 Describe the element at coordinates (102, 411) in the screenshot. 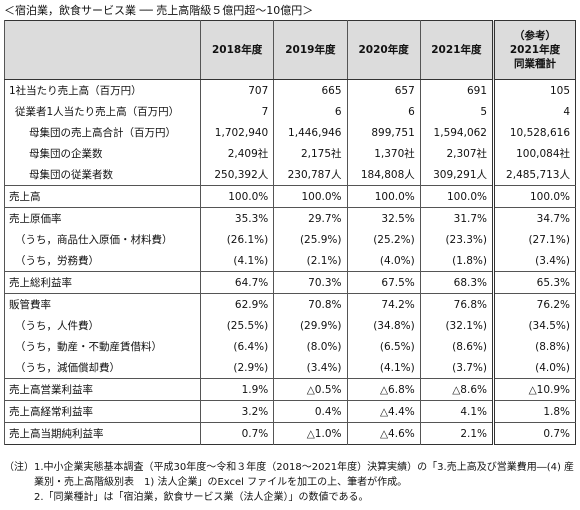

I see `row-label: 売上高経常利益率` at that location.